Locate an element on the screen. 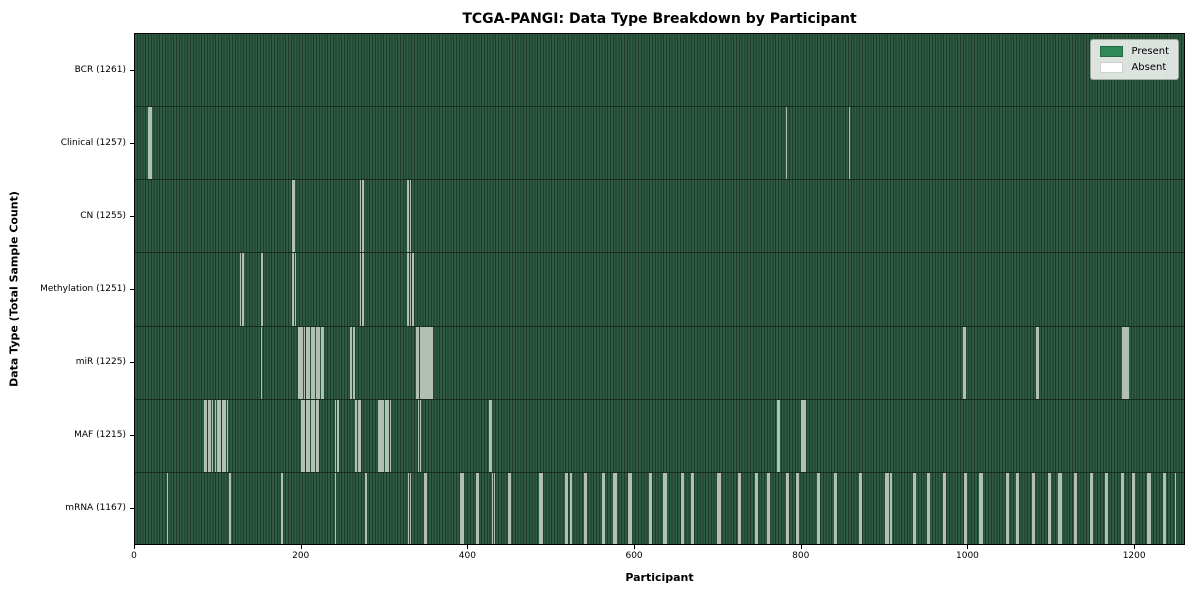 The width and height of the screenshot is (1200, 600). xtick-label-400: 400 is located at coordinates (467, 556).